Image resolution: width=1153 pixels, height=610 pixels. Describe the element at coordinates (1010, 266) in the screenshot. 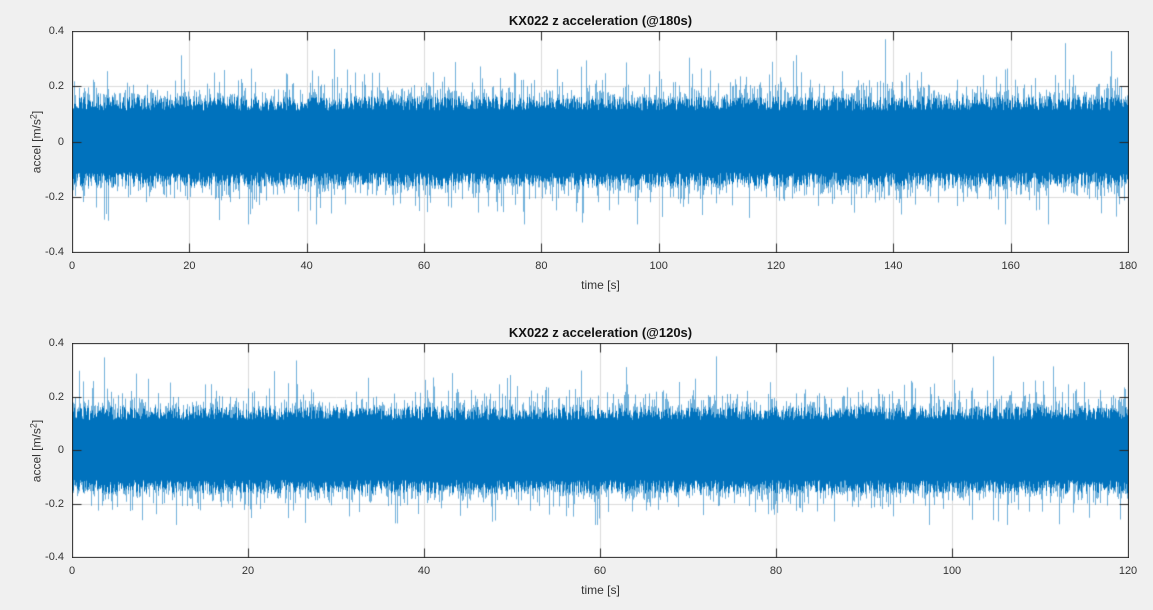

I see `x-tick-label: 160` at that location.